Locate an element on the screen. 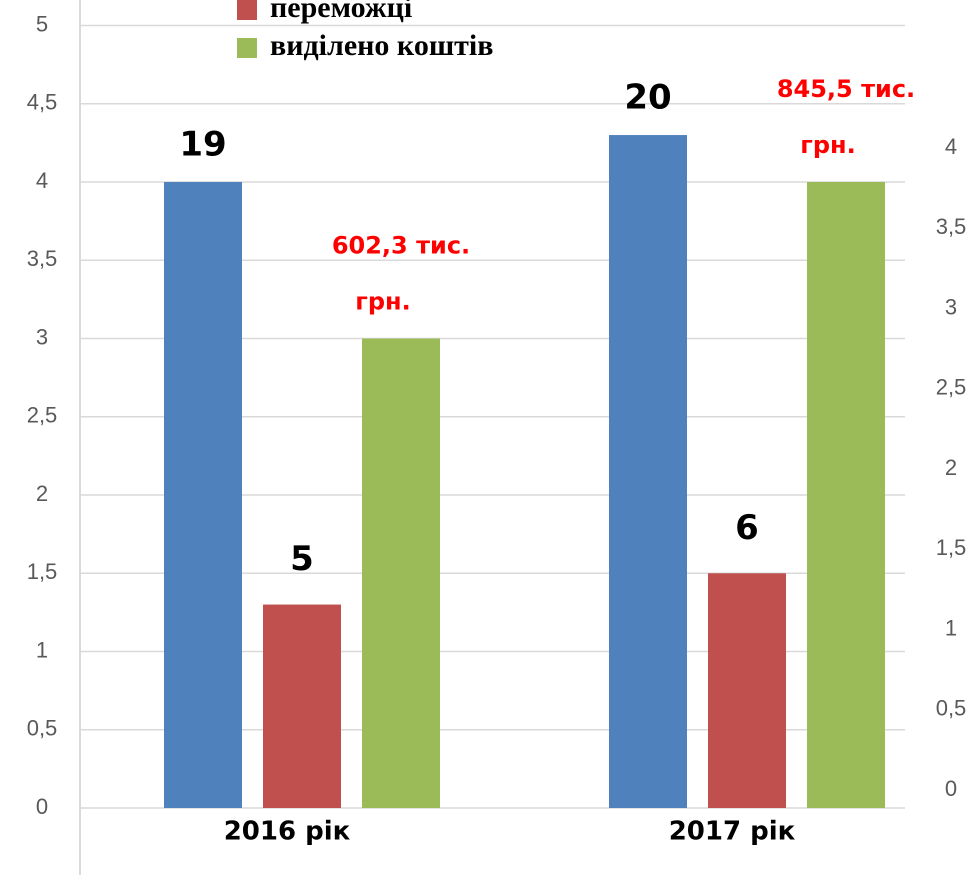  legend-label: переможці is located at coordinates (341, 12).